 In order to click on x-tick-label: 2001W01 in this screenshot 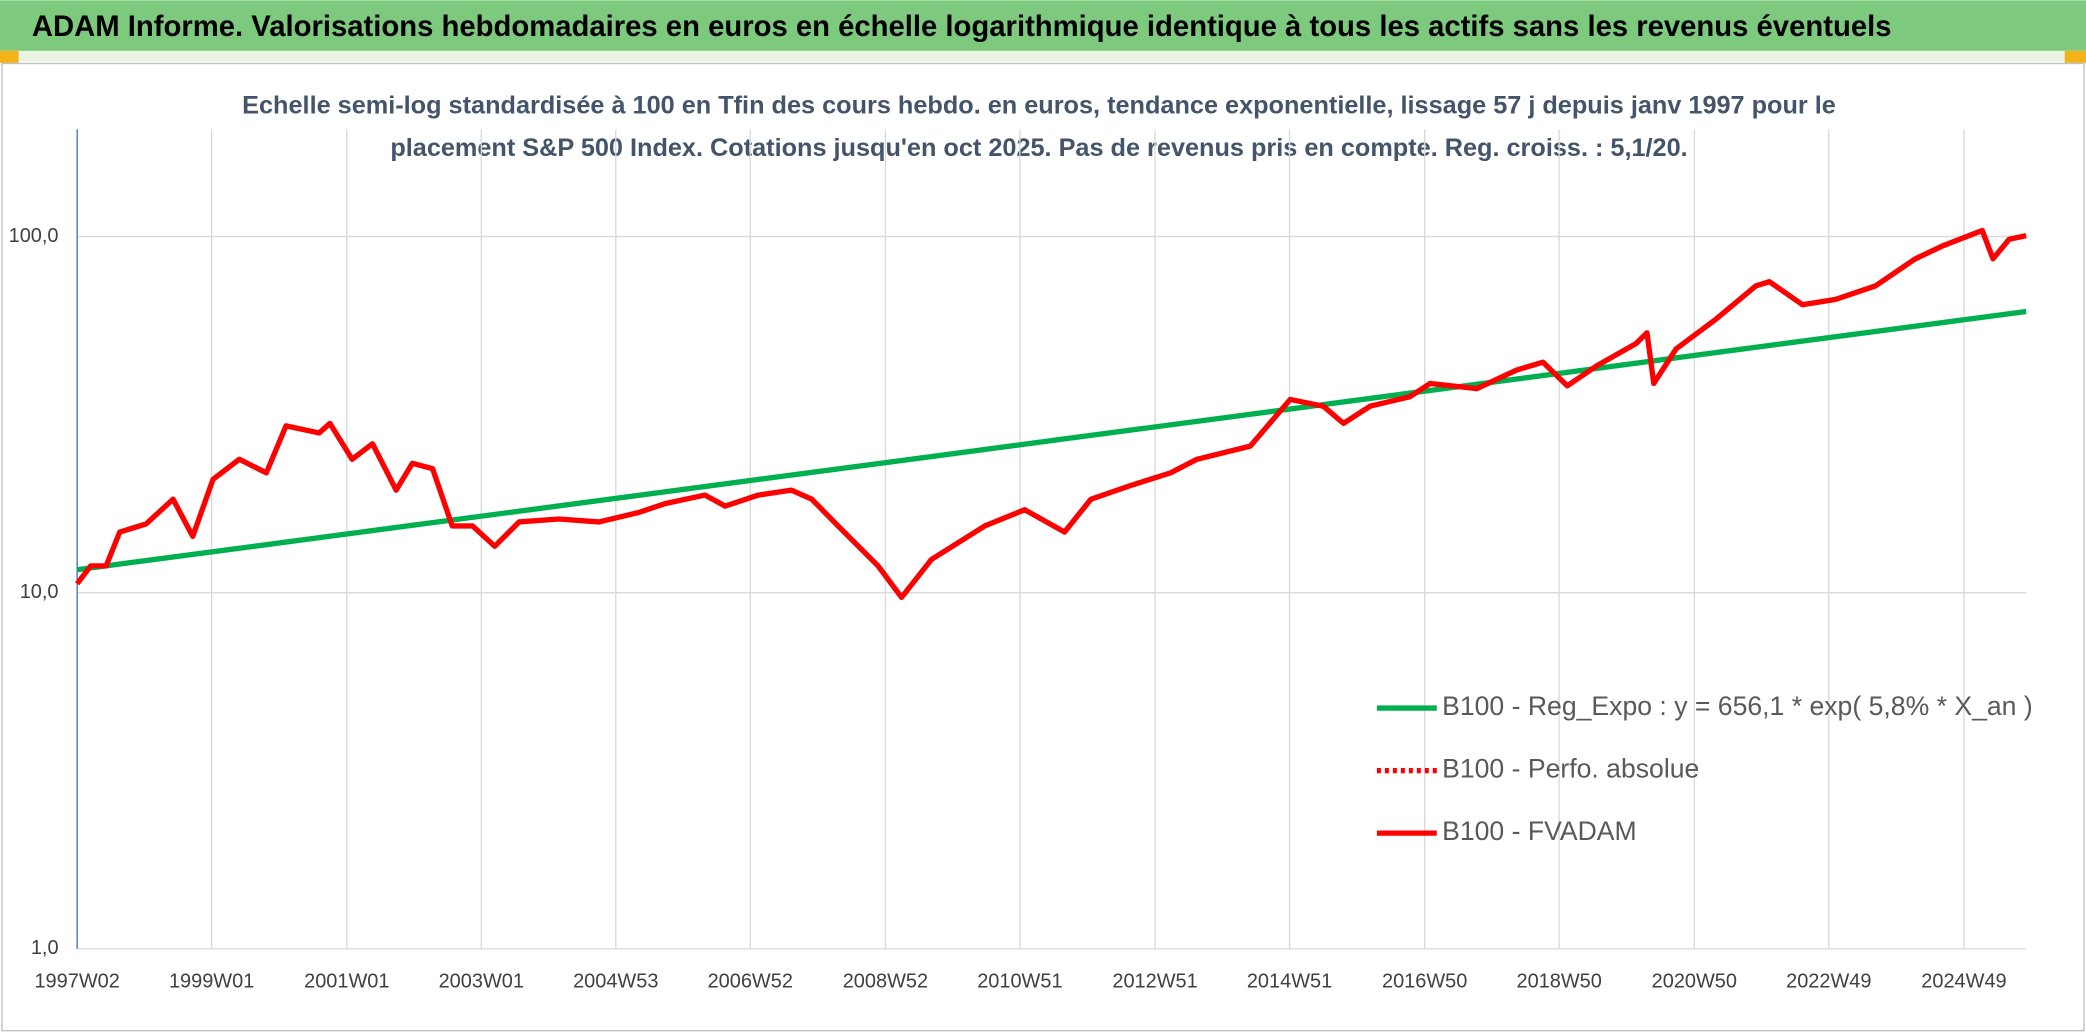, I will do `click(346, 981)`.